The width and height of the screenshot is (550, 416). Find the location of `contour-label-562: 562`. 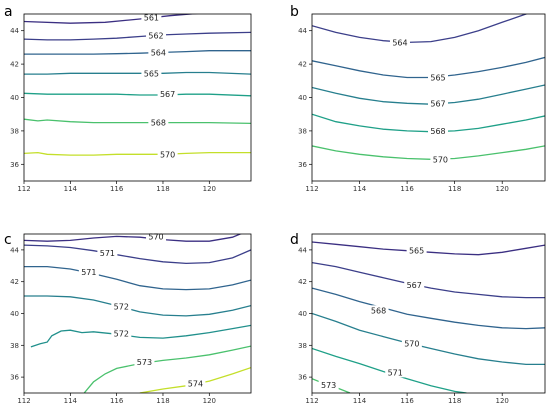

contour-label-562: 562 is located at coordinates (155, 36).